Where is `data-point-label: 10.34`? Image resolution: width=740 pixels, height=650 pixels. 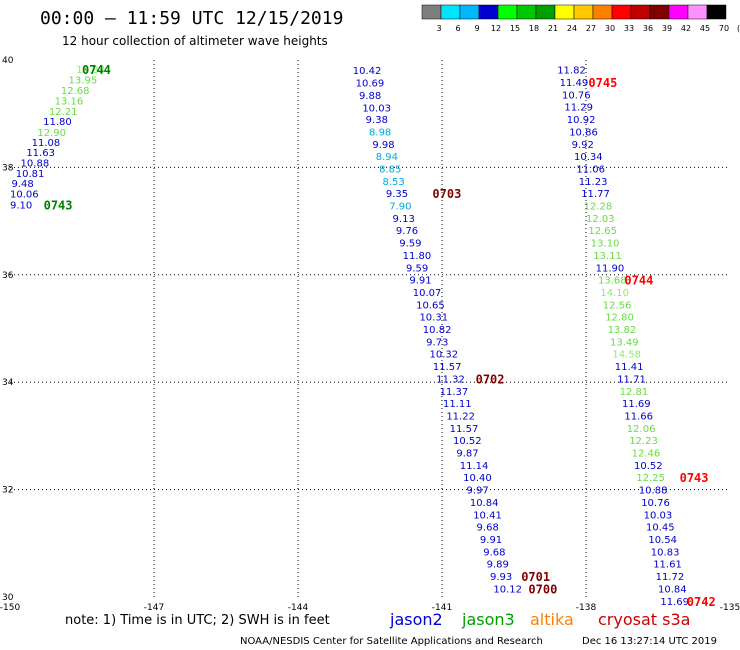
data-point-label: 10.34 is located at coordinates (588, 157).